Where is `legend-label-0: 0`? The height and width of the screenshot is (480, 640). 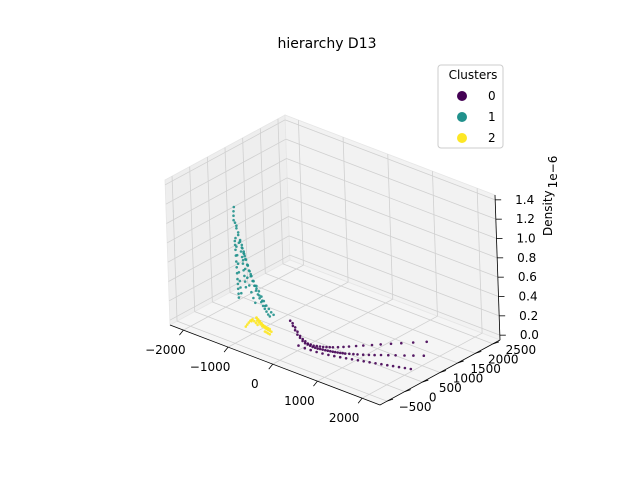 legend-label-0: 0 is located at coordinates (492, 96).